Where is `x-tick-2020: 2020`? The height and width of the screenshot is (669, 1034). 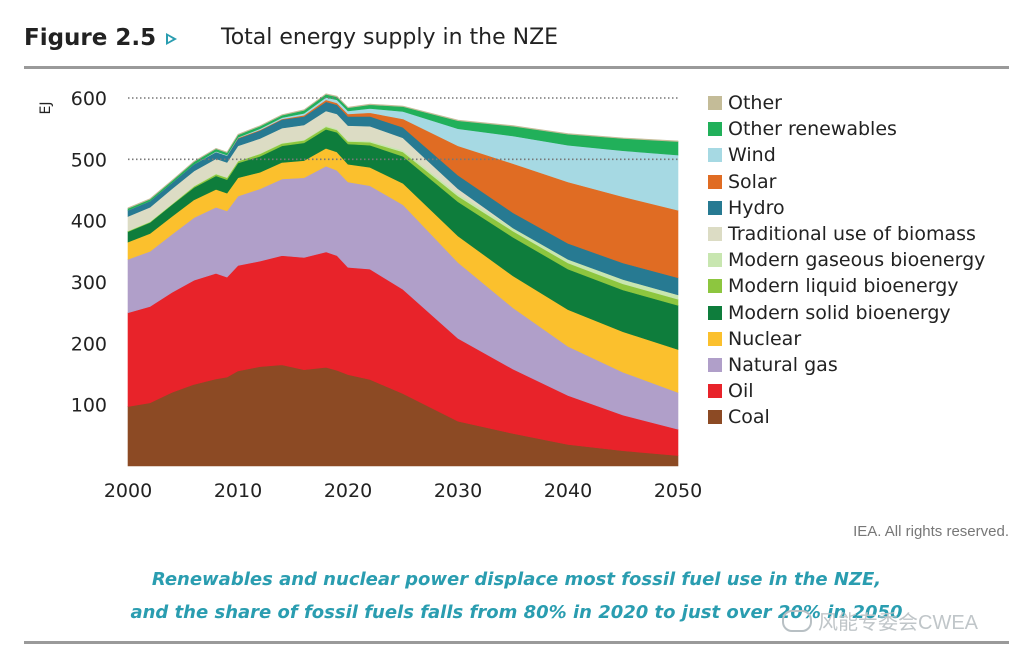 x-tick-2020: 2020 is located at coordinates (348, 491).